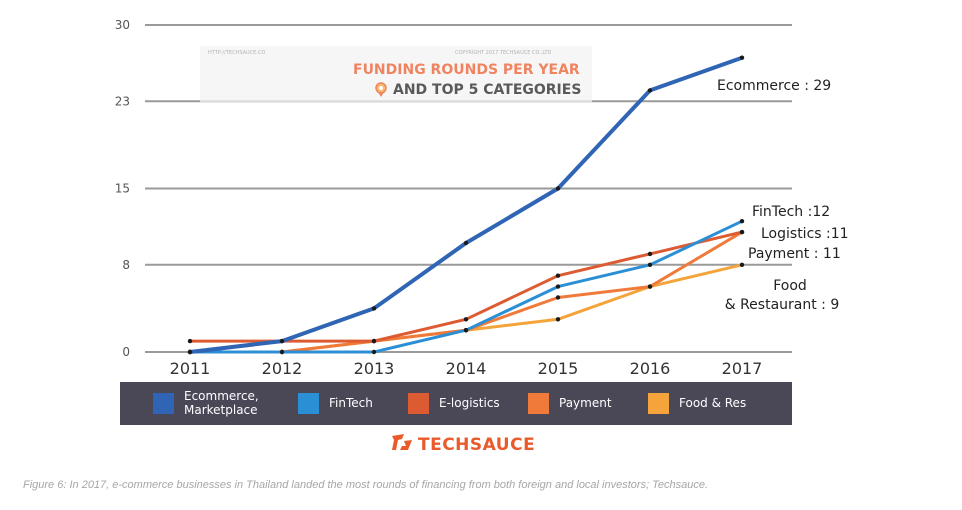 This screenshot has width=962, height=510. I want to click on legend-item: FinTech, so click(335, 403).